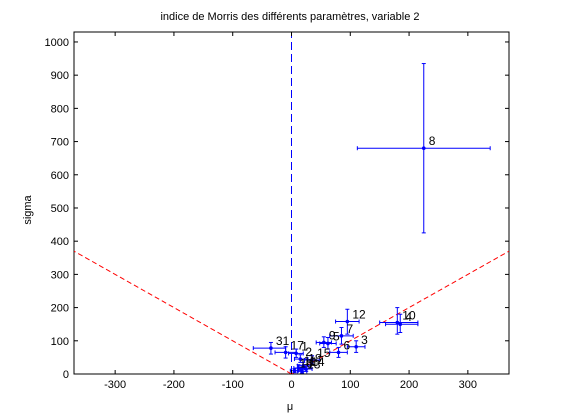 The height and width of the screenshot is (420, 561). I want to click on point-label: 15, so click(324, 353).